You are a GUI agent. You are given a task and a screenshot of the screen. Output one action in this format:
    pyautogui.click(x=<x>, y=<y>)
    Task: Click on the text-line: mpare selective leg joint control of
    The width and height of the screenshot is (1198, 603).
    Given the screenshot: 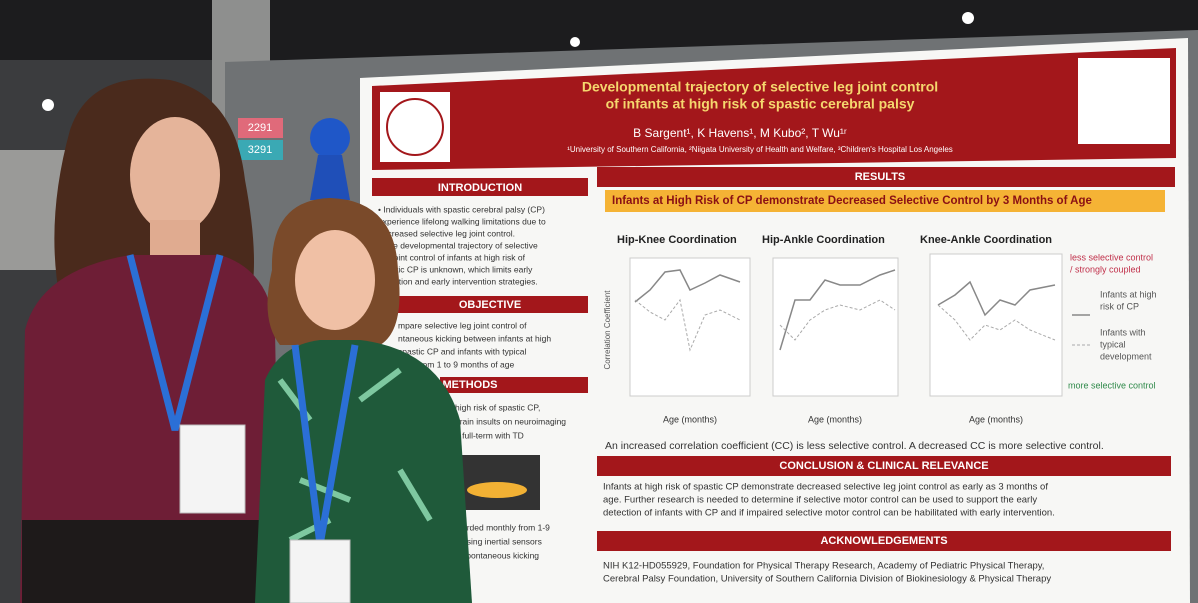 What is the action you would take?
    pyautogui.click(x=462, y=325)
    